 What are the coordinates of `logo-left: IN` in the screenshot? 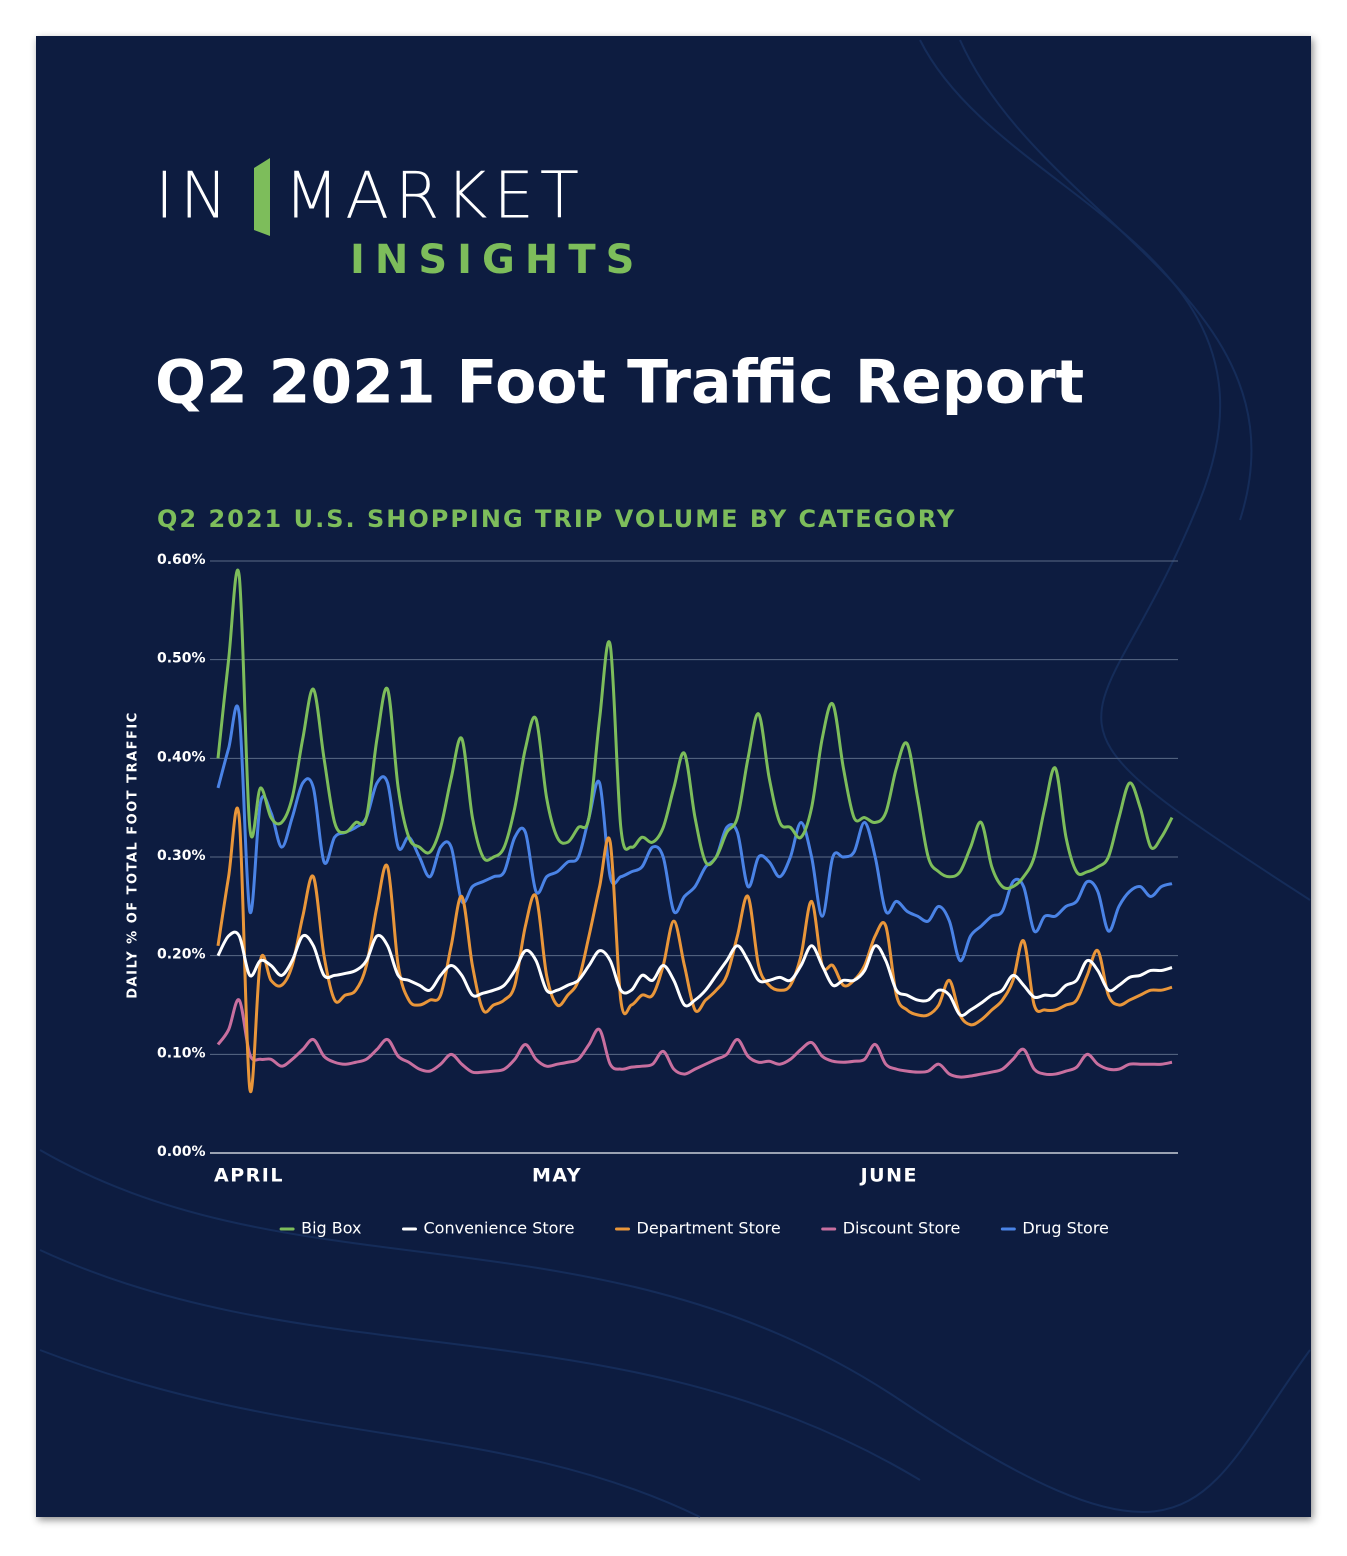 It's located at (194, 197).